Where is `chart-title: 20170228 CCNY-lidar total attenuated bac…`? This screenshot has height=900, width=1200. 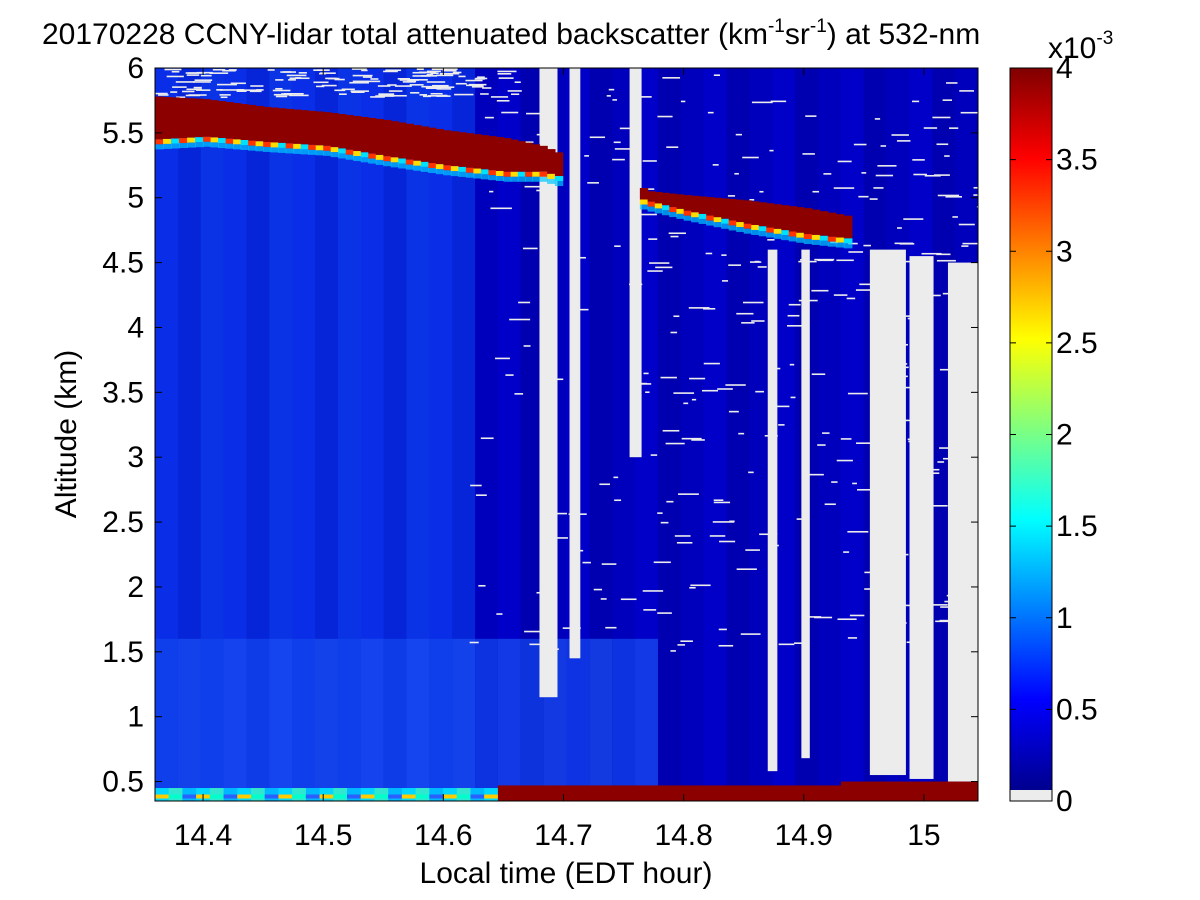
chart-title: 20170228 CCNY-lidar total attenuated bac… is located at coordinates (511, 33).